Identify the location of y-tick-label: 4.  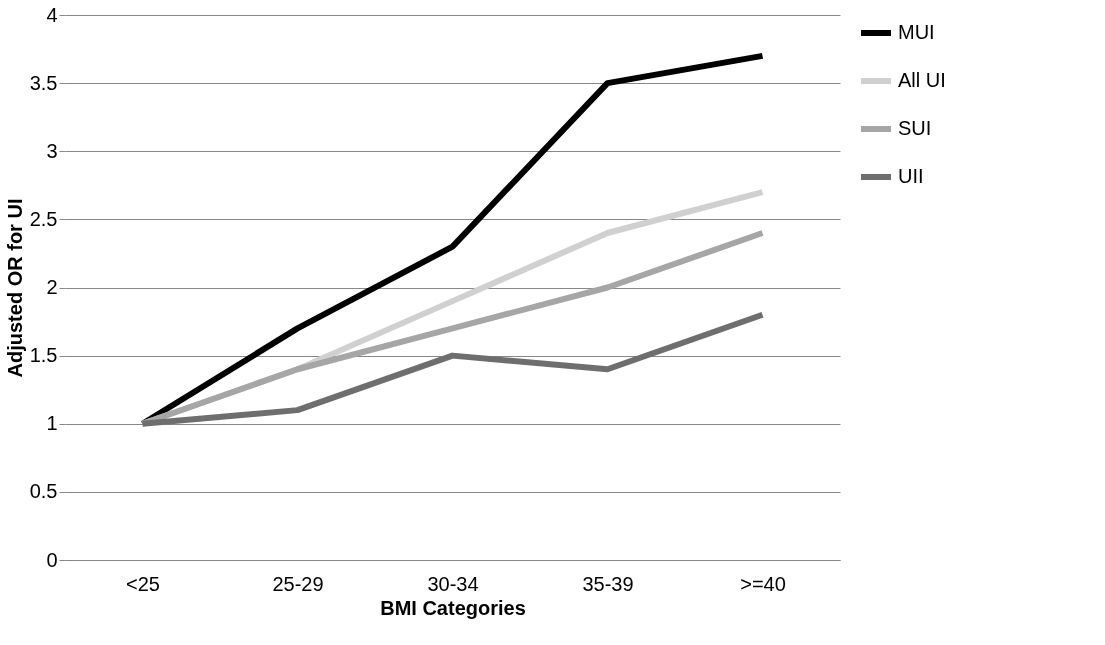
(52, 14).